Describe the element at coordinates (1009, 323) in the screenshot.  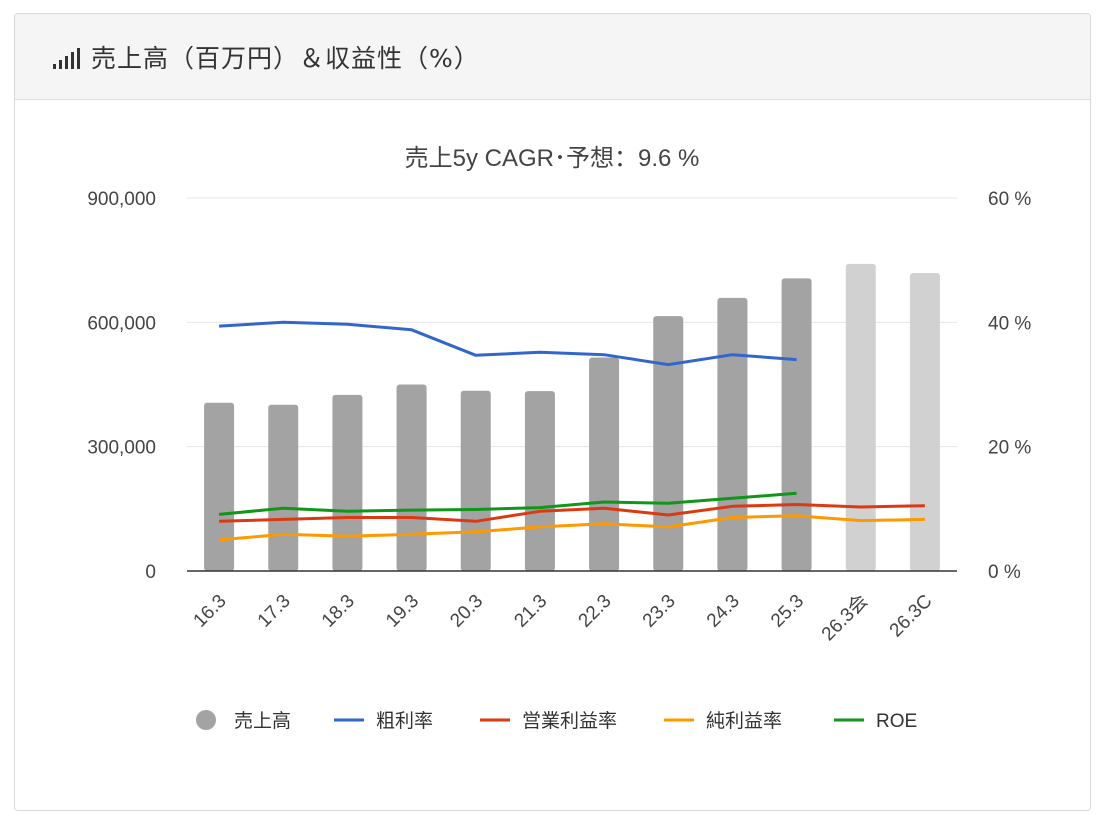
I see `right-tick-label: 40 %` at that location.